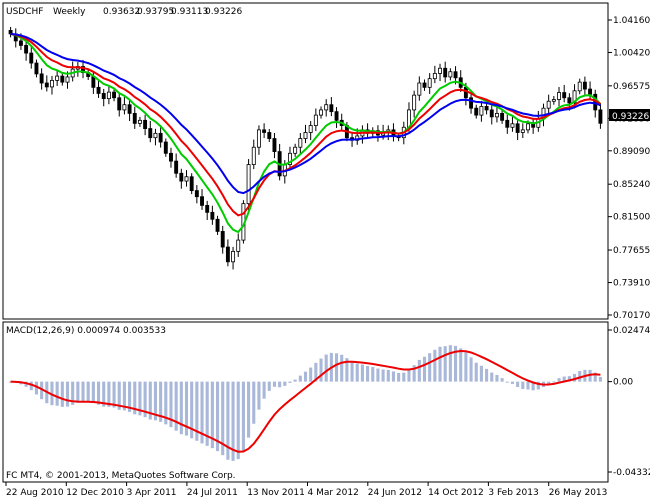 The height and width of the screenshot is (500, 650). I want to click on date-tick-label: 3 Apr 2011, so click(152, 493).